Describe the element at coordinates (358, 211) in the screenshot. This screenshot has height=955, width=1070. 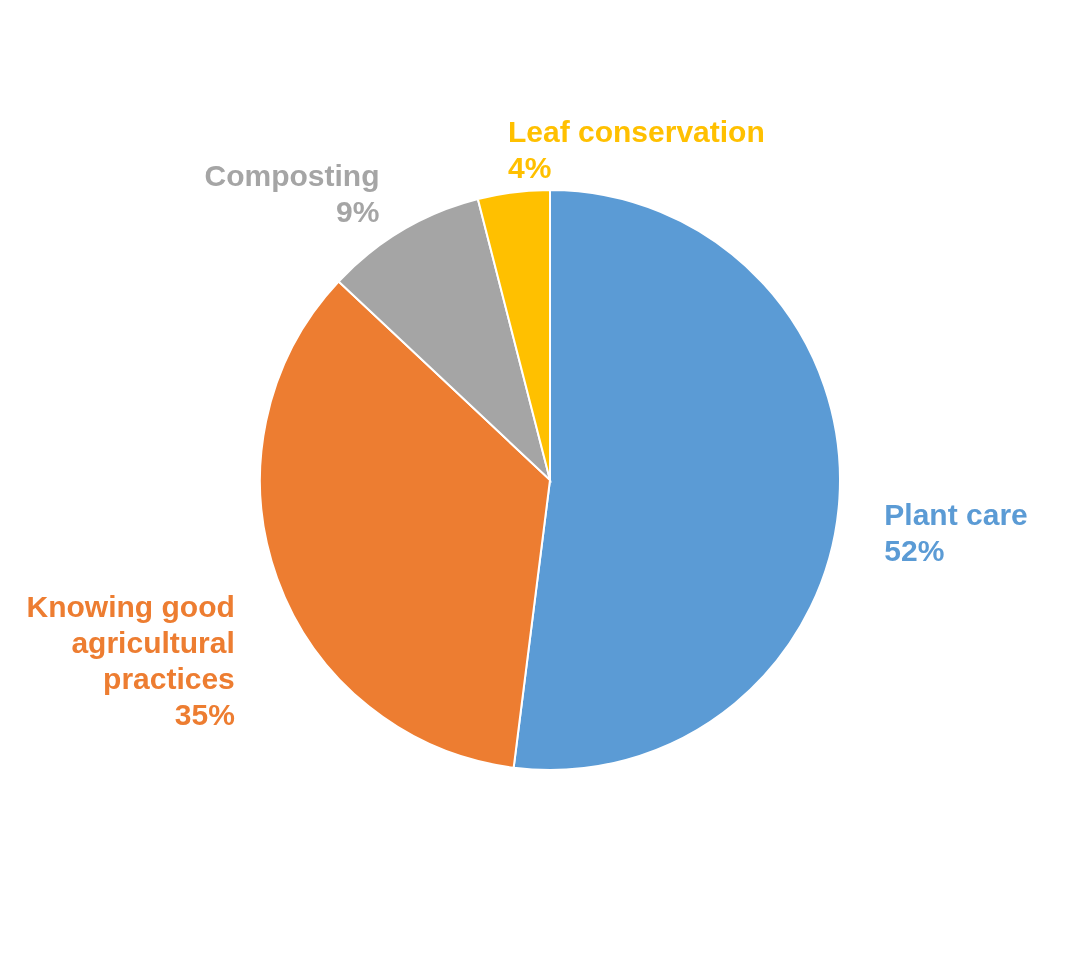
I see `data-label: 9%` at that location.